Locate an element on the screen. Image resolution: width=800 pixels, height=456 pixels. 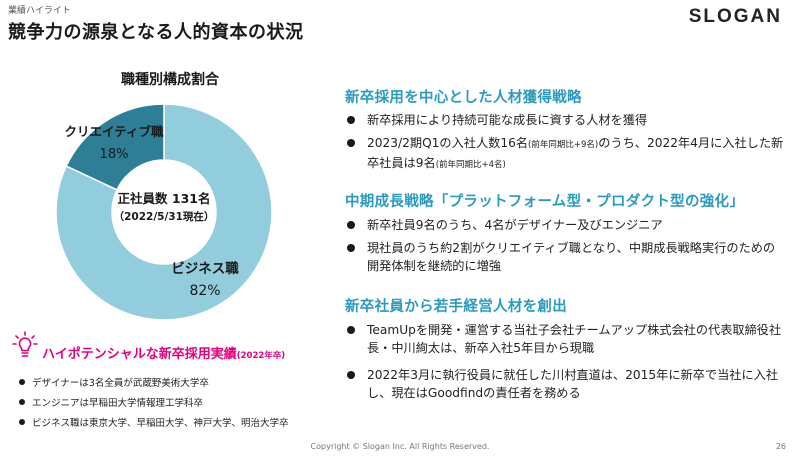
slice-label-creative: クリエイティブ職 is located at coordinates (114, 131).